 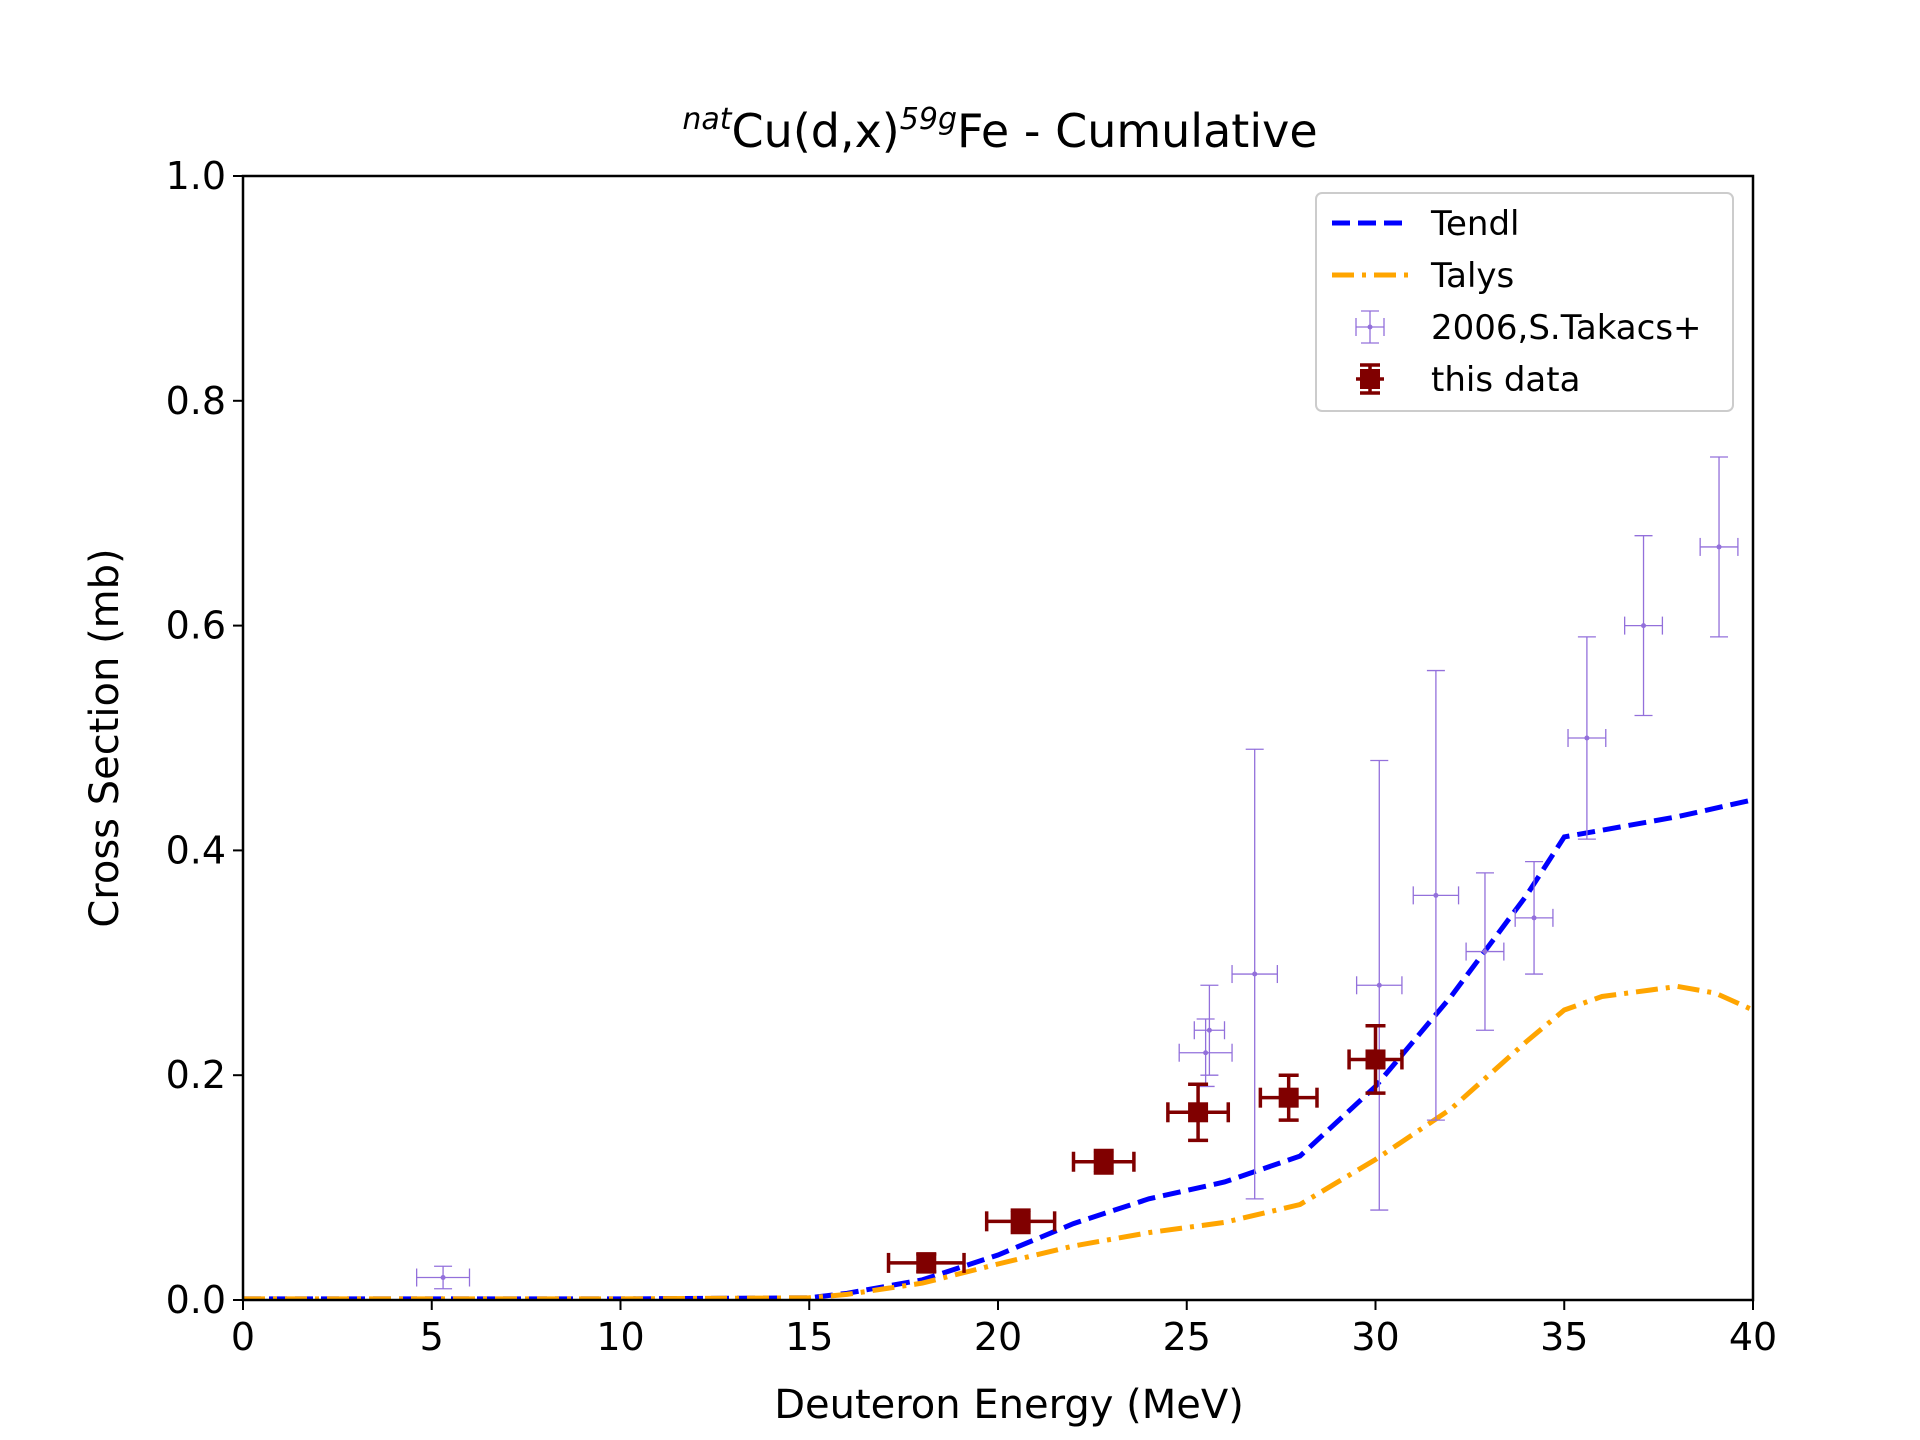 I want to click on legend-frame, so click(x=1524, y=302).